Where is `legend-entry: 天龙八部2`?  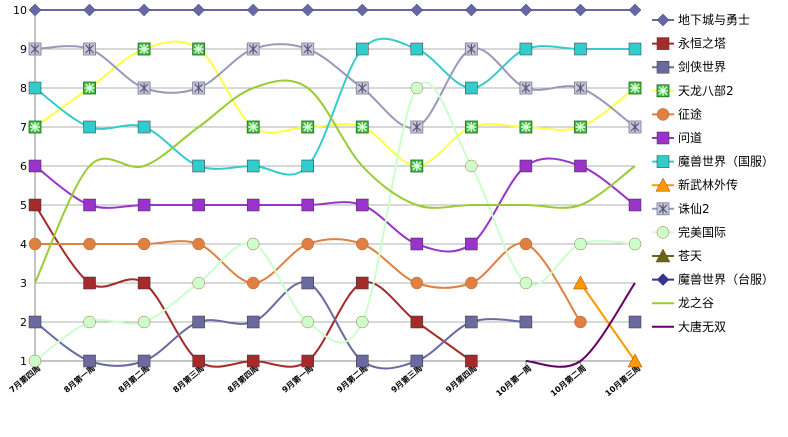 legend-entry: 天龙八部2 is located at coordinates (693, 90).